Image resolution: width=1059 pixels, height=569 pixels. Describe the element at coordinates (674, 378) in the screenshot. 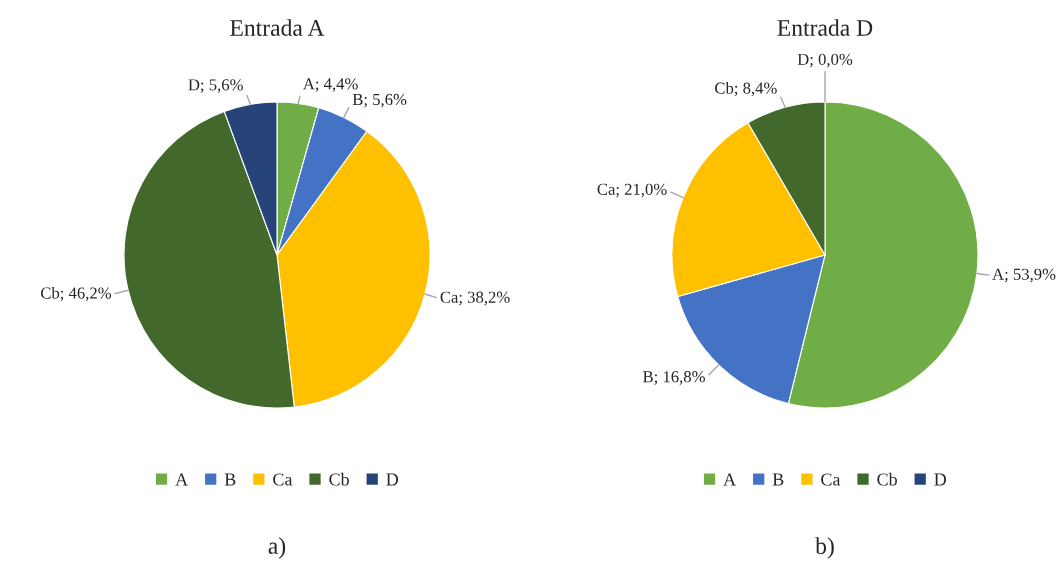

I see `data-label: B; 16,8%` at that location.